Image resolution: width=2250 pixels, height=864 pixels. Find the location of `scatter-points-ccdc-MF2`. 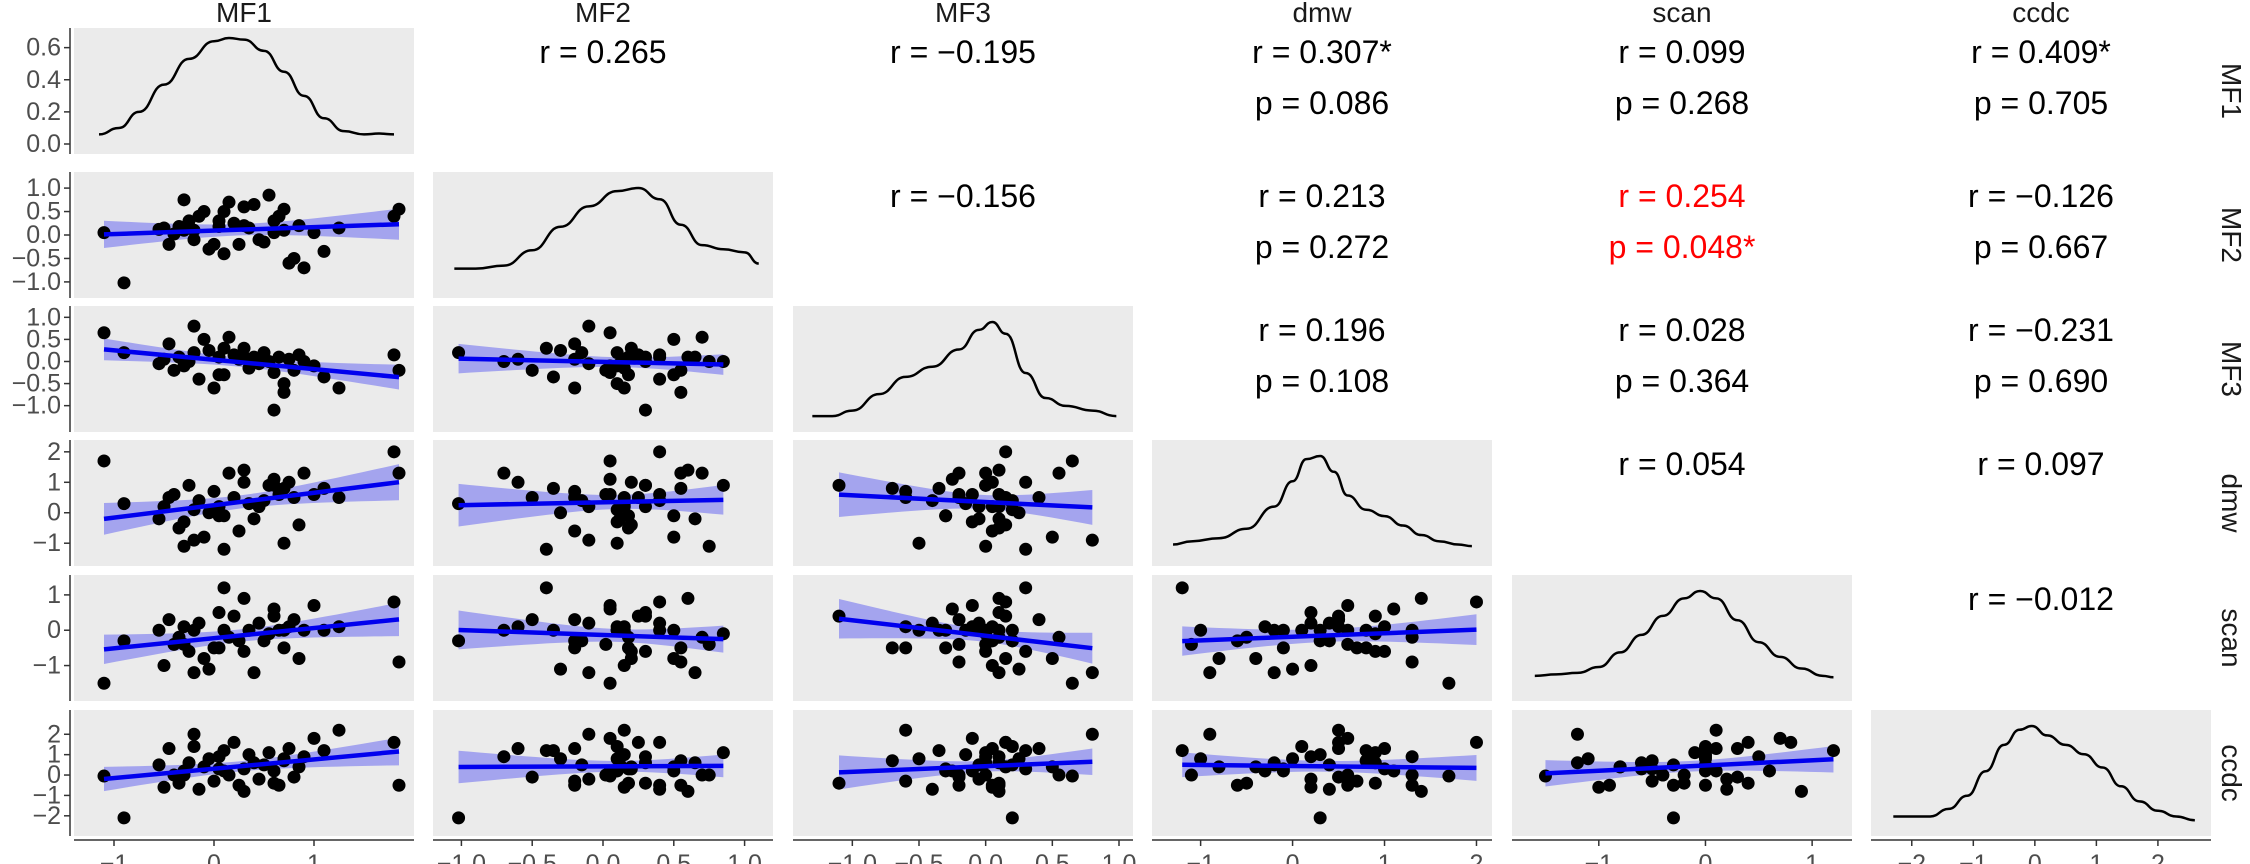

scatter-points-ccdc-MF2 is located at coordinates (591, 774).